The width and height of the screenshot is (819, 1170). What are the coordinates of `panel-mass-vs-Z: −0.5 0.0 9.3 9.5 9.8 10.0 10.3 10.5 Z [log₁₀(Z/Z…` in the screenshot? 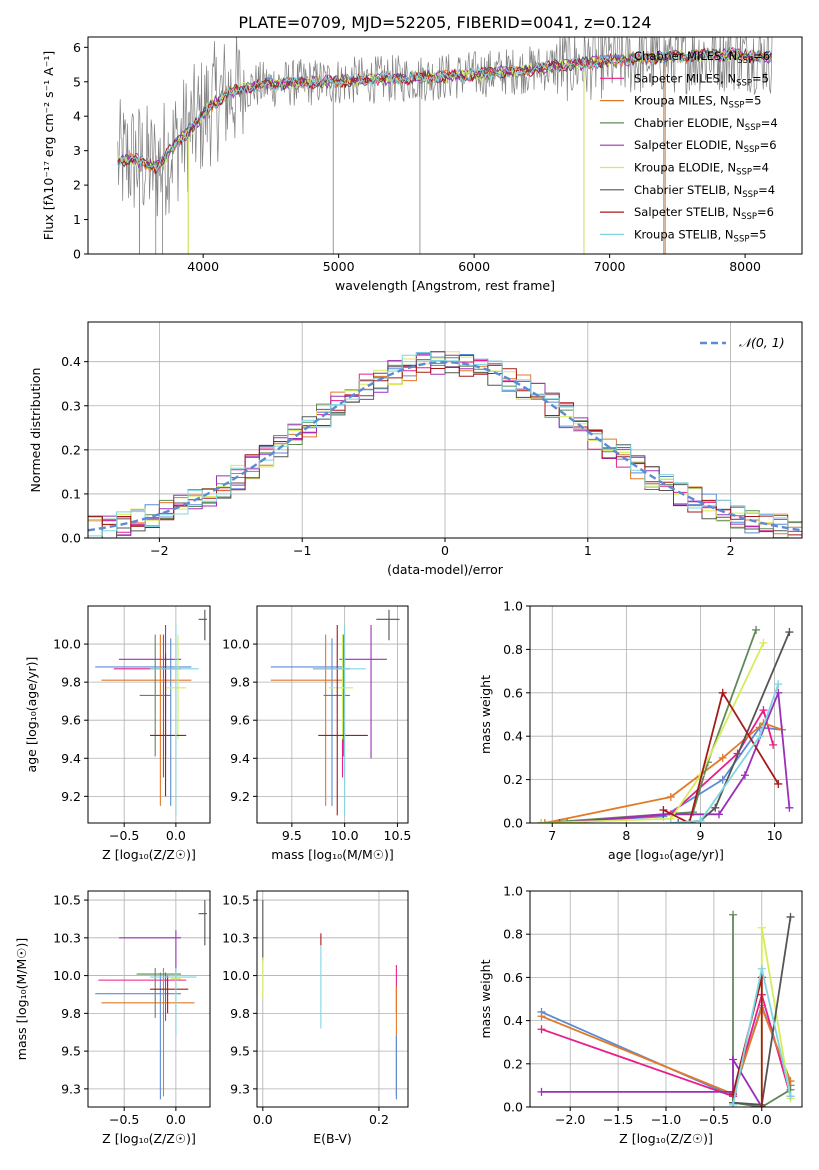 It's located at (112, 1018).